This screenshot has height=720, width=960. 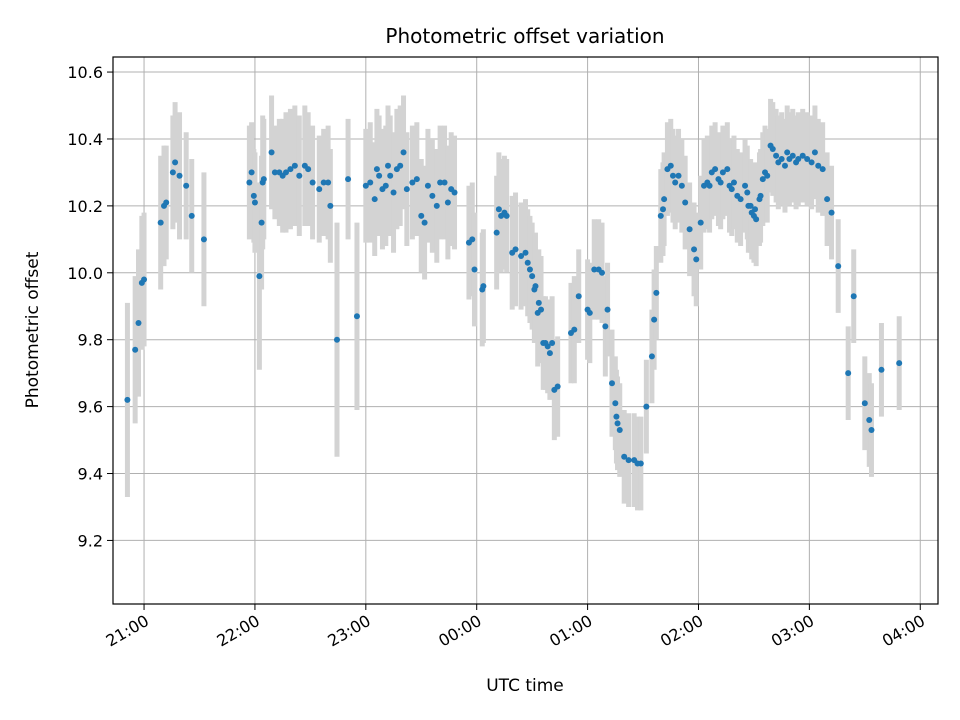 What do you see at coordinates (524, 36) in the screenshot?
I see `chart-title: Photometric offset variation` at bounding box center [524, 36].